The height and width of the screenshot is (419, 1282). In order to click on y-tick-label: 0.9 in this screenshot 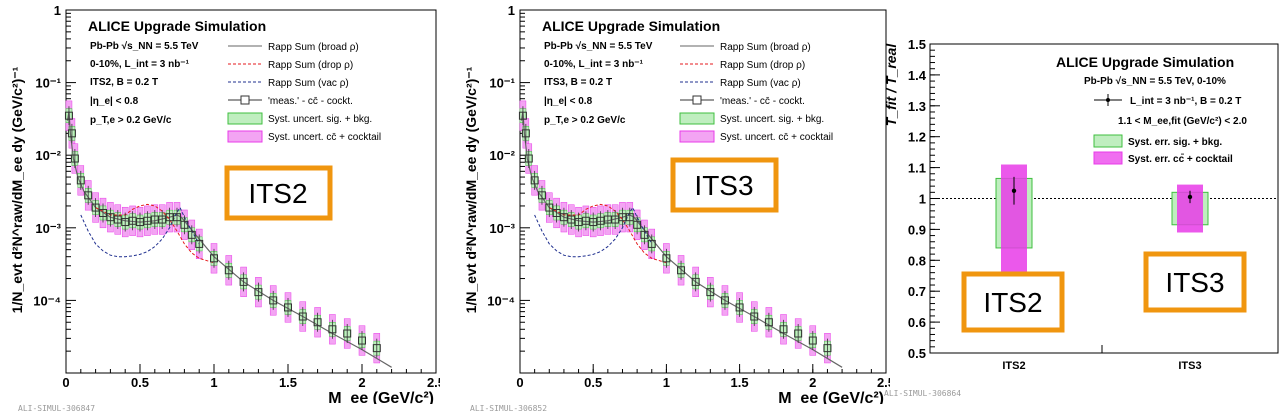, I will do `click(917, 229)`.